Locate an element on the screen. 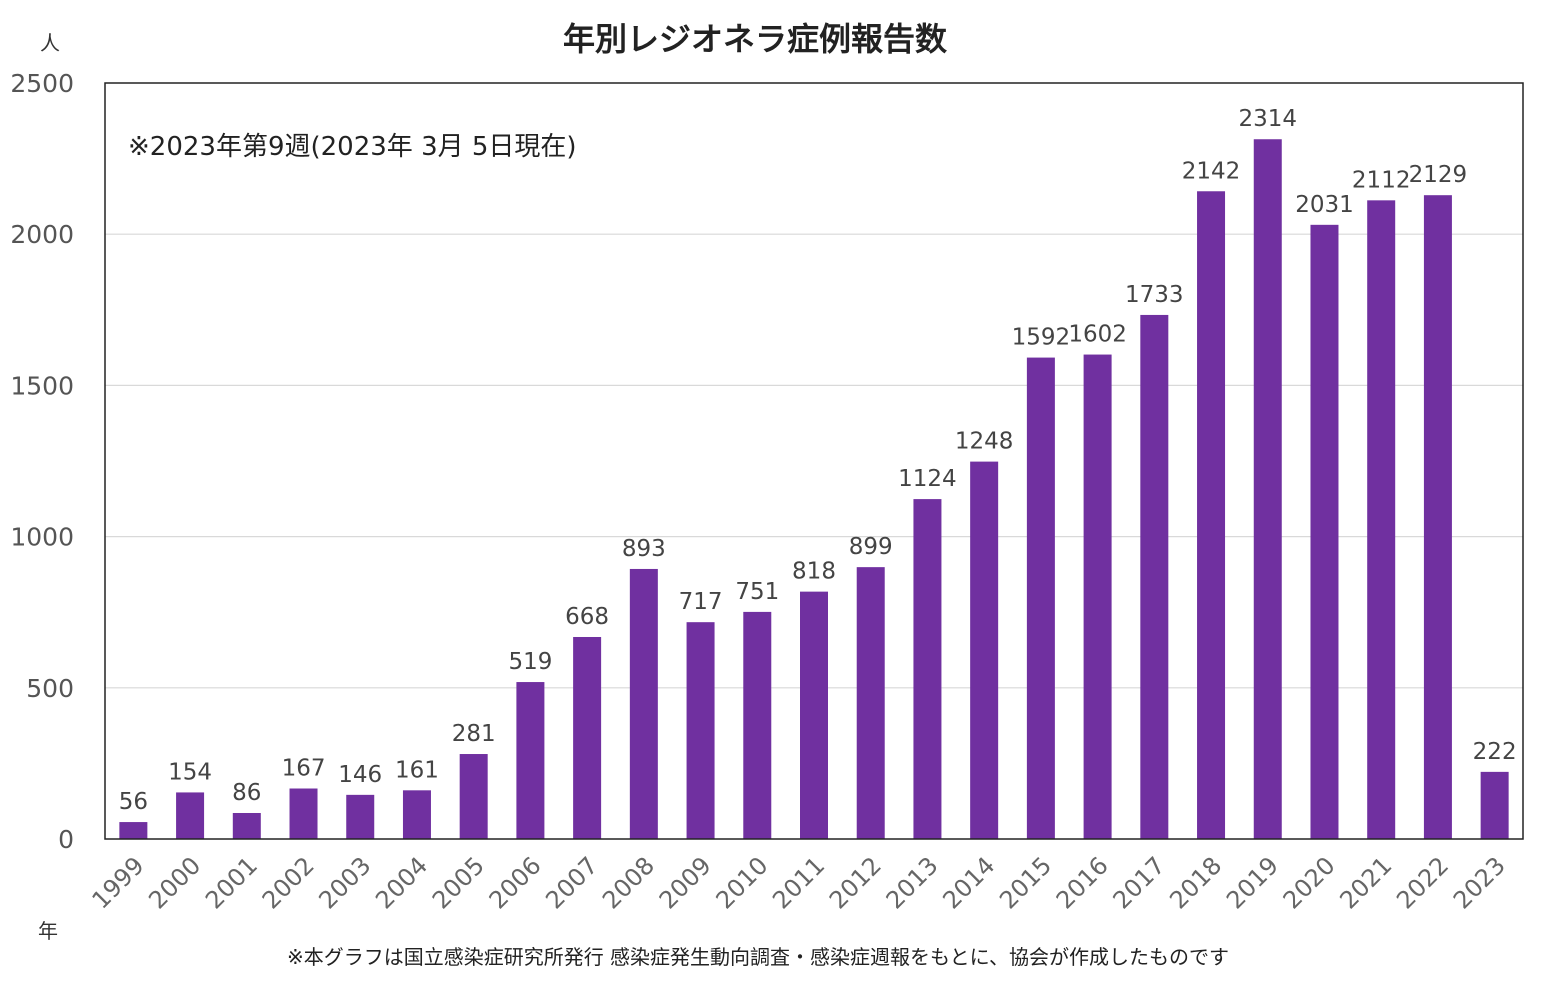  y-tick-label: 500 is located at coordinates (50, 688).